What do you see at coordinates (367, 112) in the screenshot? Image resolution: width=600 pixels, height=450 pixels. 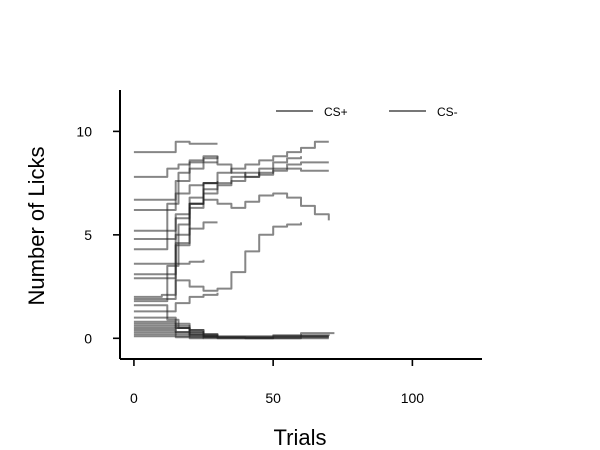 I see `legend: CS+ CS-` at bounding box center [367, 112].